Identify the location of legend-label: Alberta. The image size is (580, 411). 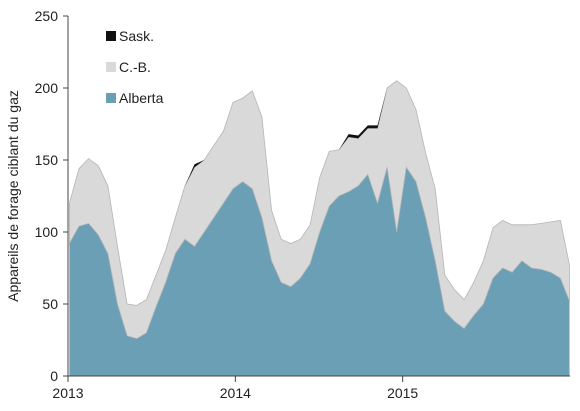
(141, 98).